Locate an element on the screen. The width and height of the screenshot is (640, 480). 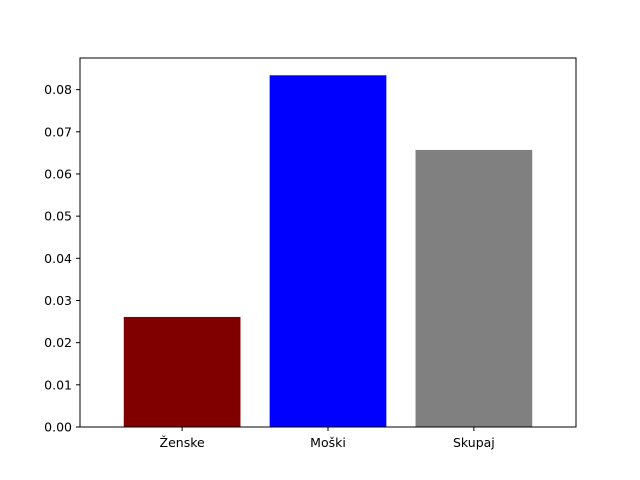
y-tick-label: 0.00 is located at coordinates (58, 427).